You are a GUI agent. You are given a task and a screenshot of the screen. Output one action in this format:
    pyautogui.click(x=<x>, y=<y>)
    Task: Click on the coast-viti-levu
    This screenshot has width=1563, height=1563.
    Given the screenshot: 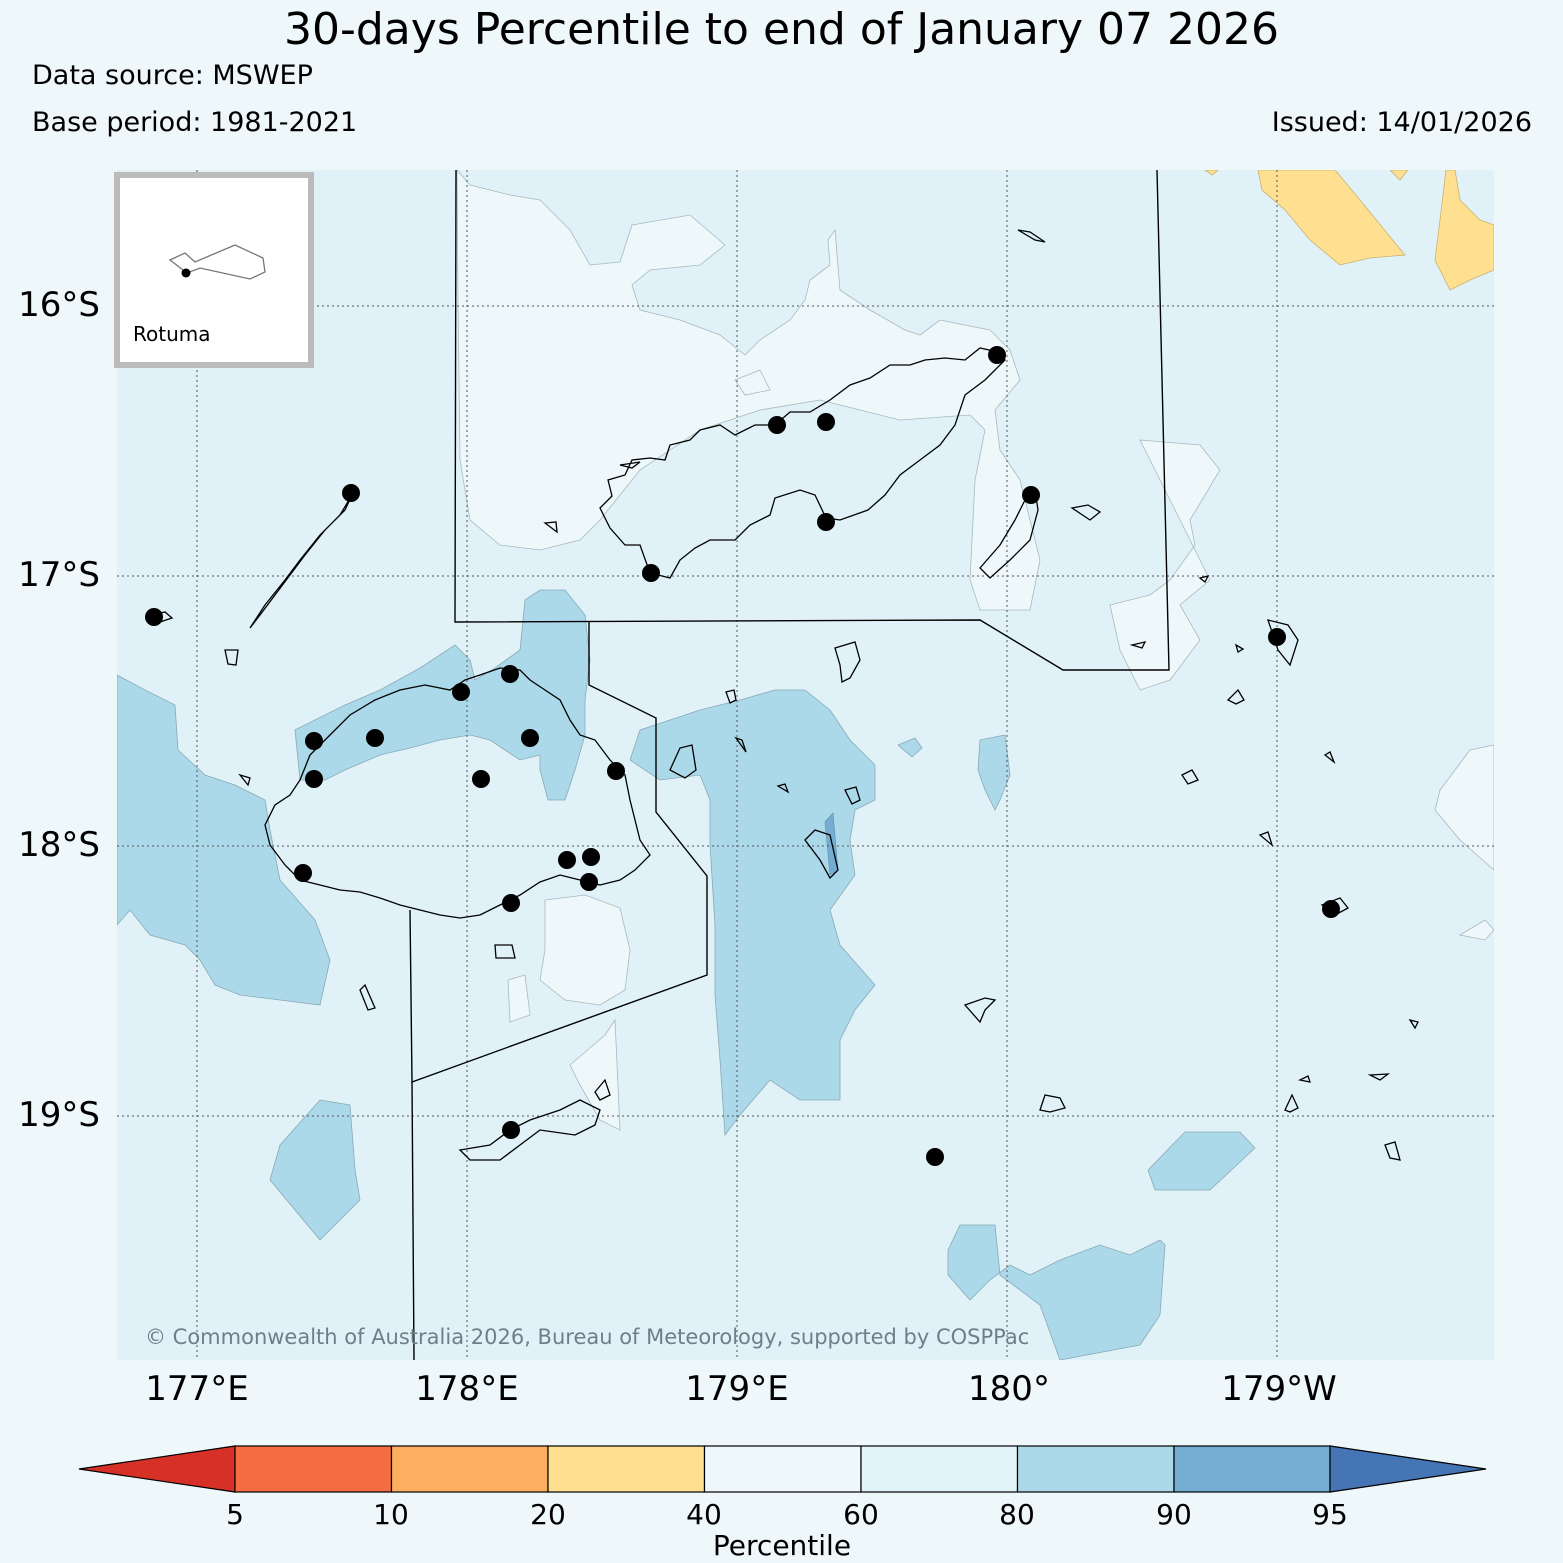 What is the action you would take?
    pyautogui.click(x=457, y=793)
    